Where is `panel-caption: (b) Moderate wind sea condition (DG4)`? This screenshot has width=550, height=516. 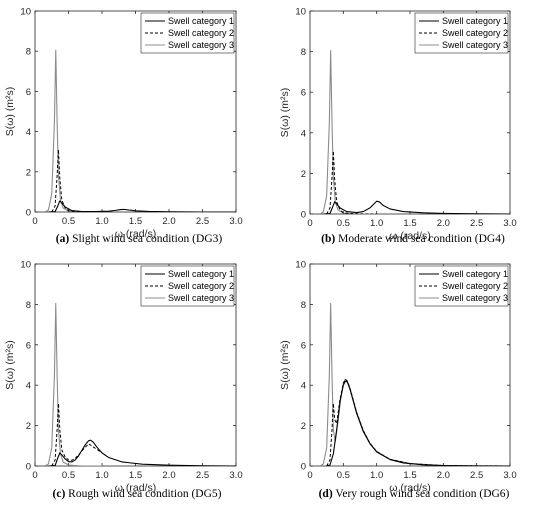
panel-caption: (b) Moderate wind sea condition (DG4) is located at coordinates (413, 239).